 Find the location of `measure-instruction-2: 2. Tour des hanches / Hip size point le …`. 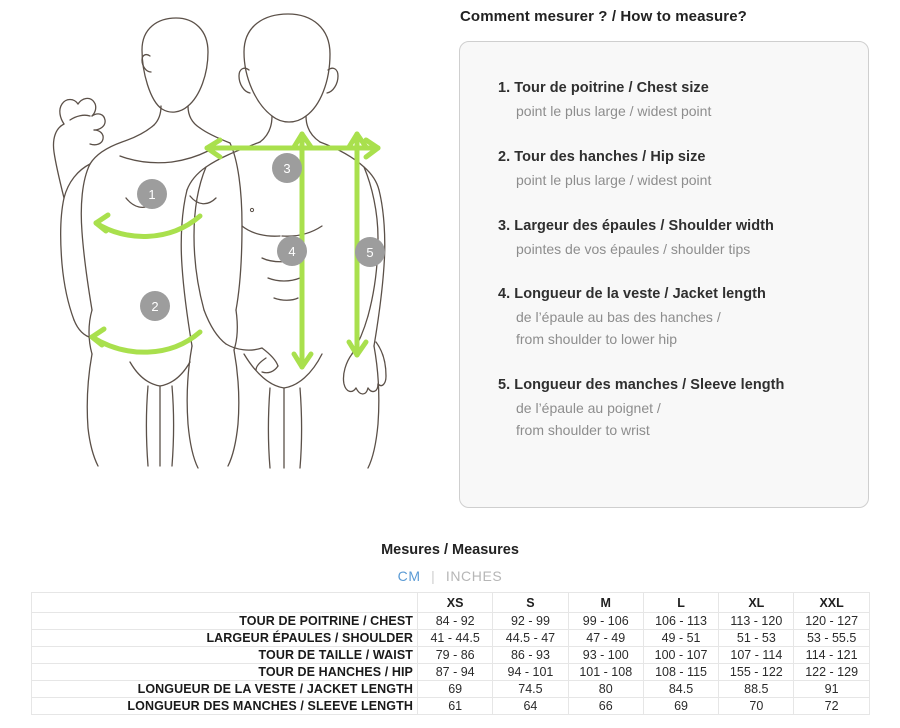

measure-instruction-2: 2. Tour des hanches / Hip size point le … is located at coordinates (671, 170).